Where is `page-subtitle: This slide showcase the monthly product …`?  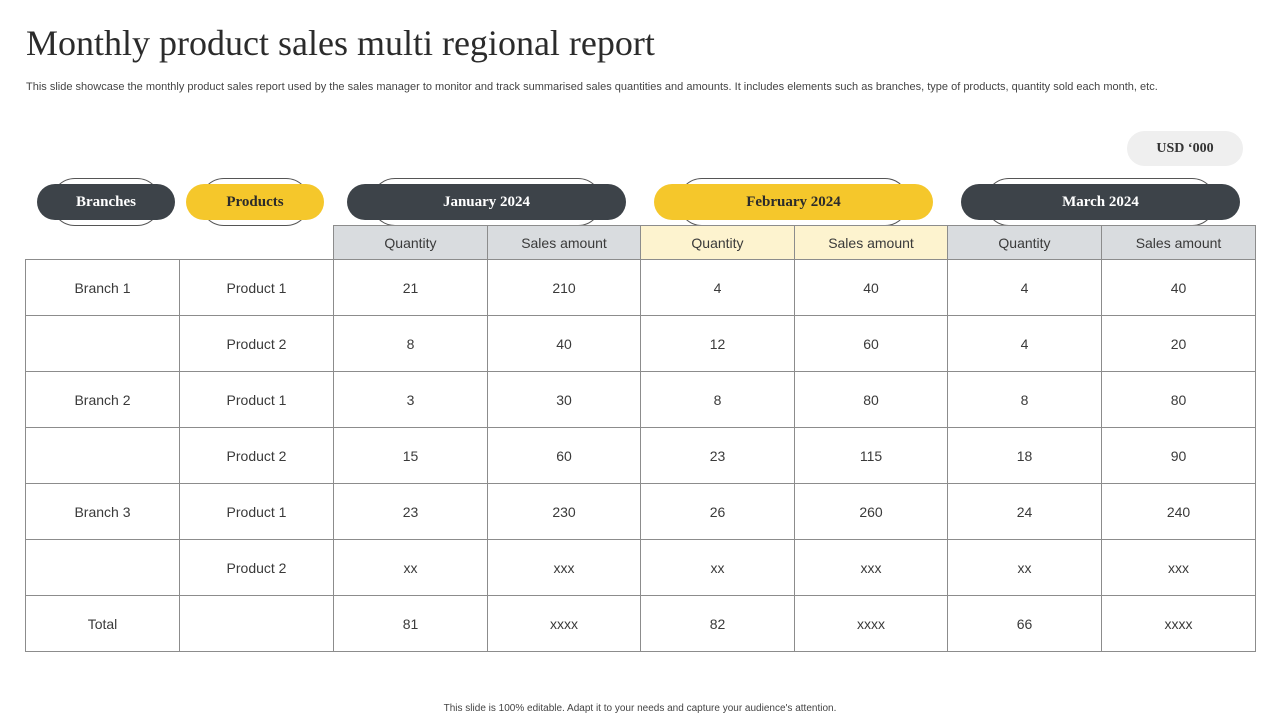
page-subtitle: This slide showcase the monthly product … is located at coordinates (592, 87).